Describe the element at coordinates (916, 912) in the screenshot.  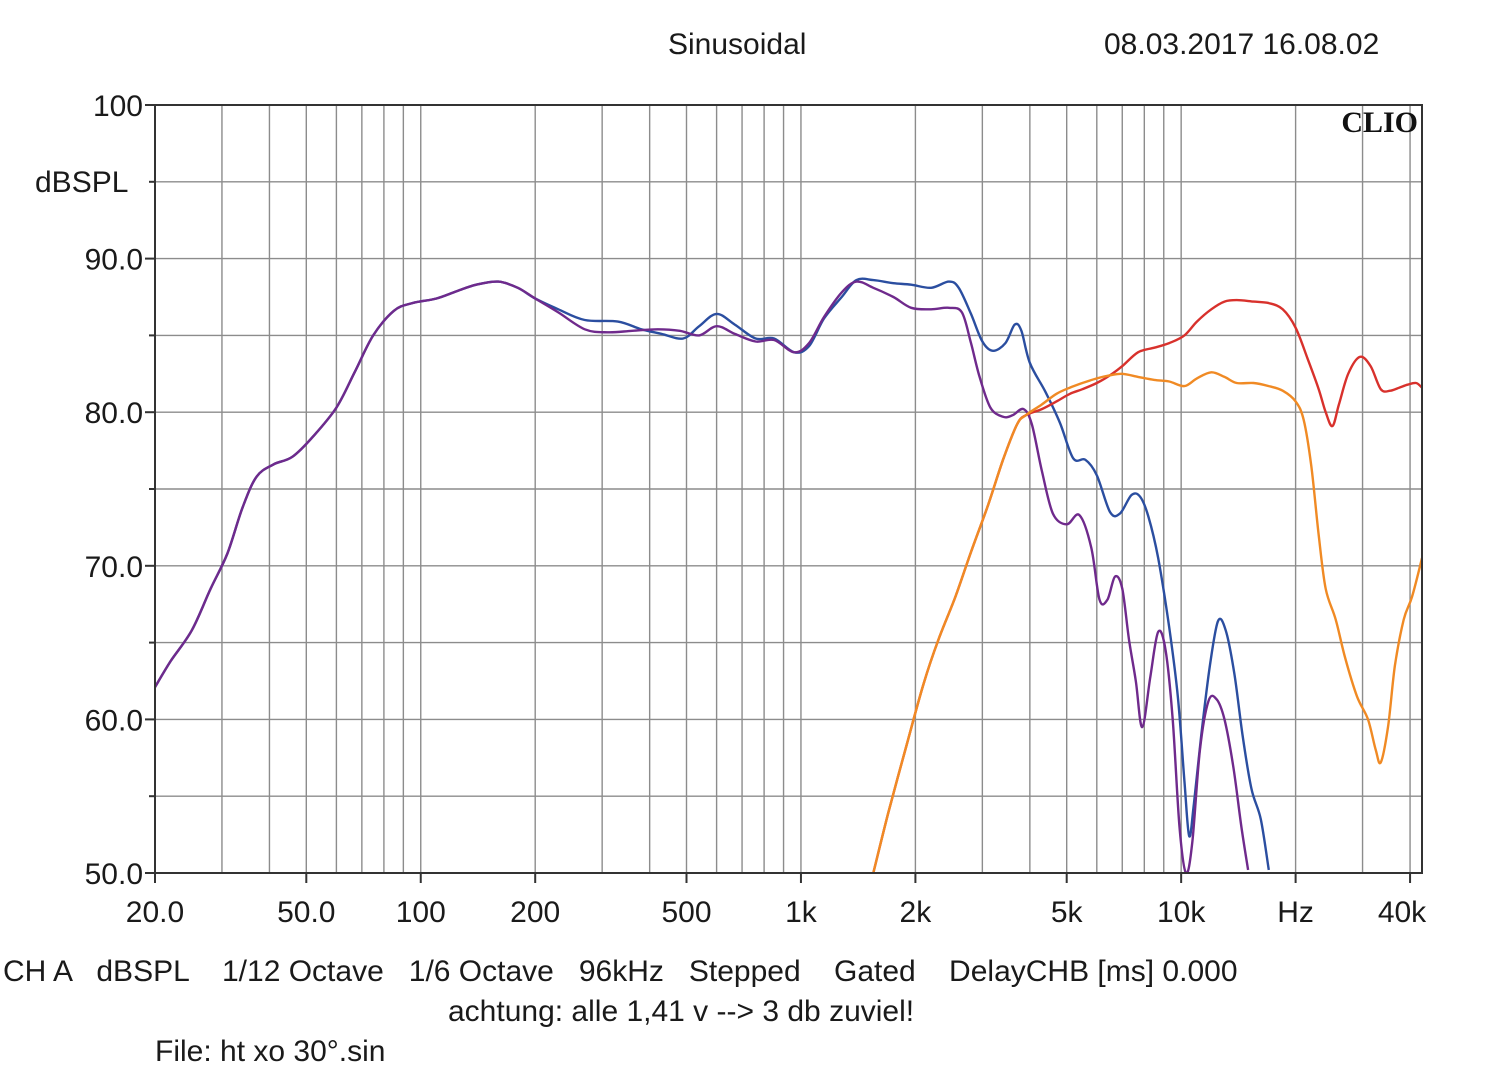
I see `x-tick-label: 2k` at that location.